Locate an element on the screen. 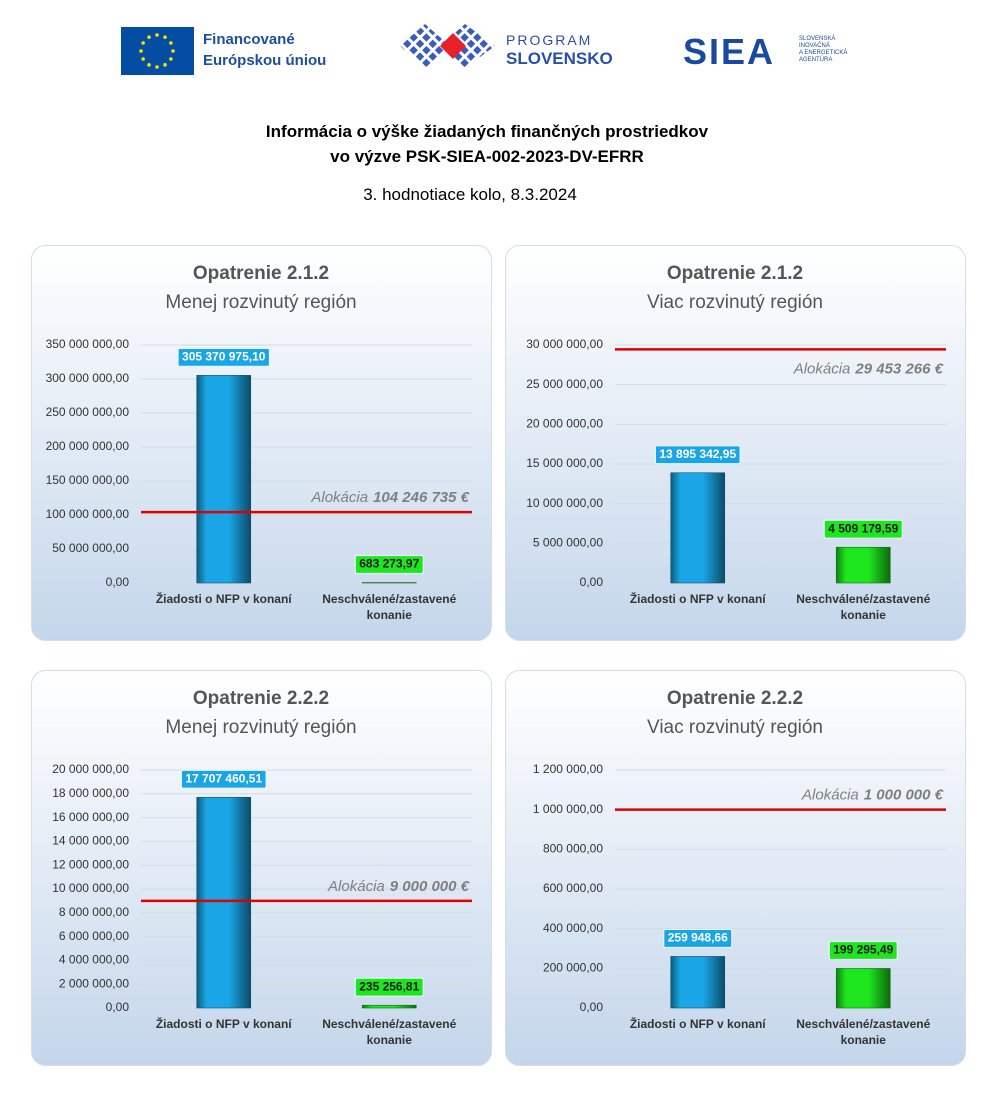 The height and width of the screenshot is (1101, 994). logo-mark is located at coordinates (425, 46).